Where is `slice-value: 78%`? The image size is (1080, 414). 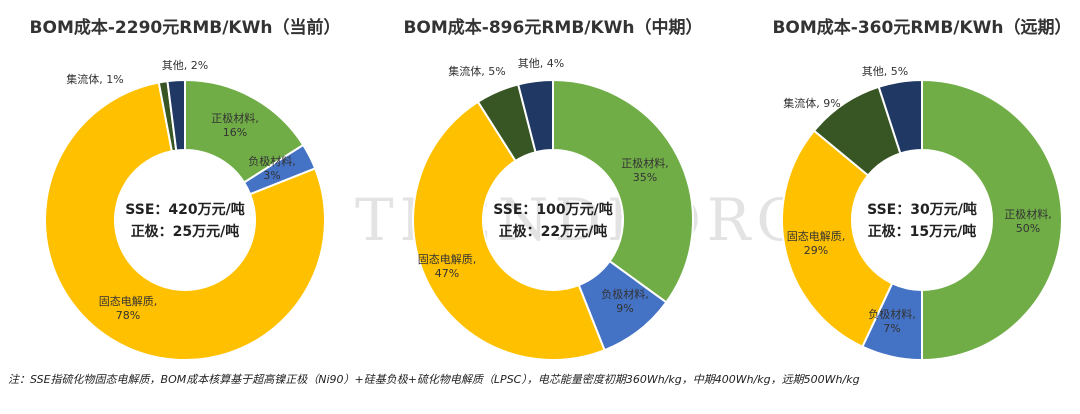 slice-value: 78% is located at coordinates (128, 315).